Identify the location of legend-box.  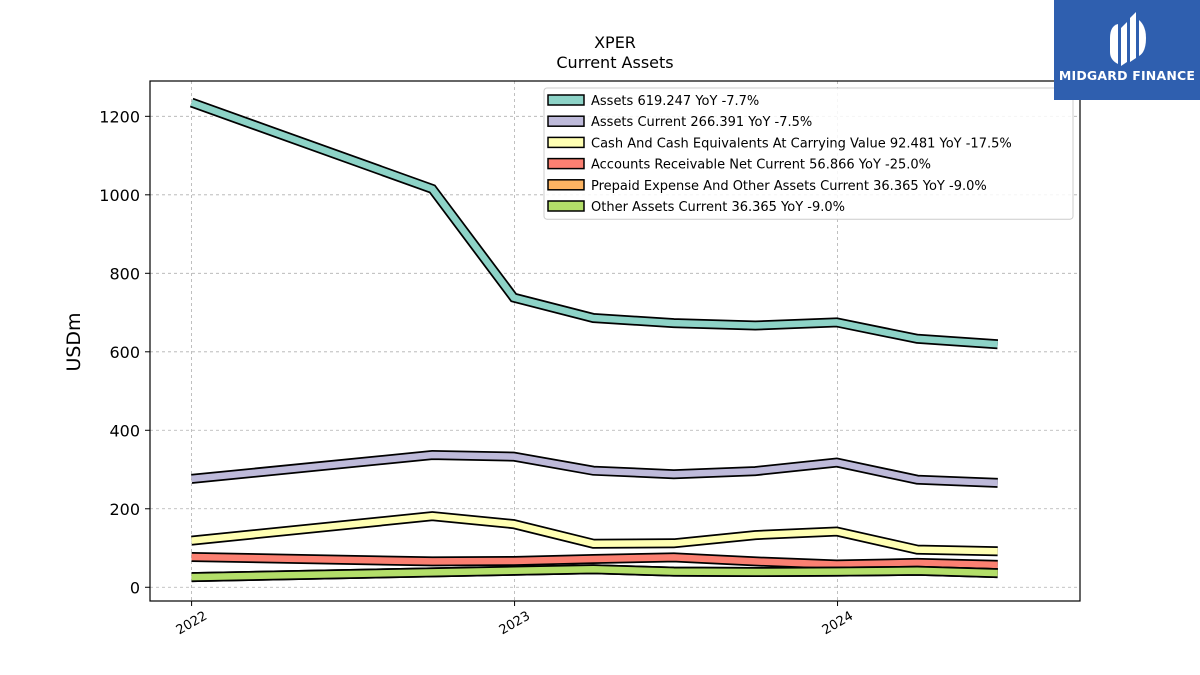
(808, 153).